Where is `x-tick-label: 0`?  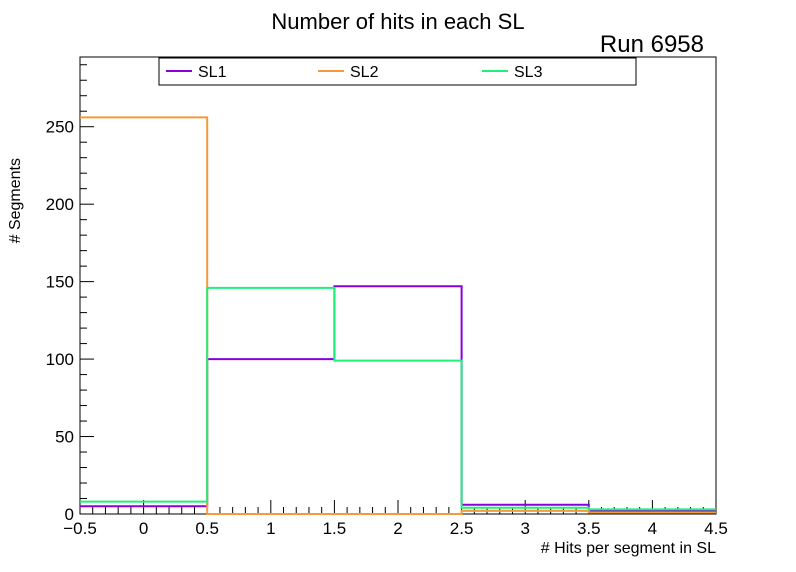
x-tick-label: 0 is located at coordinates (143, 528).